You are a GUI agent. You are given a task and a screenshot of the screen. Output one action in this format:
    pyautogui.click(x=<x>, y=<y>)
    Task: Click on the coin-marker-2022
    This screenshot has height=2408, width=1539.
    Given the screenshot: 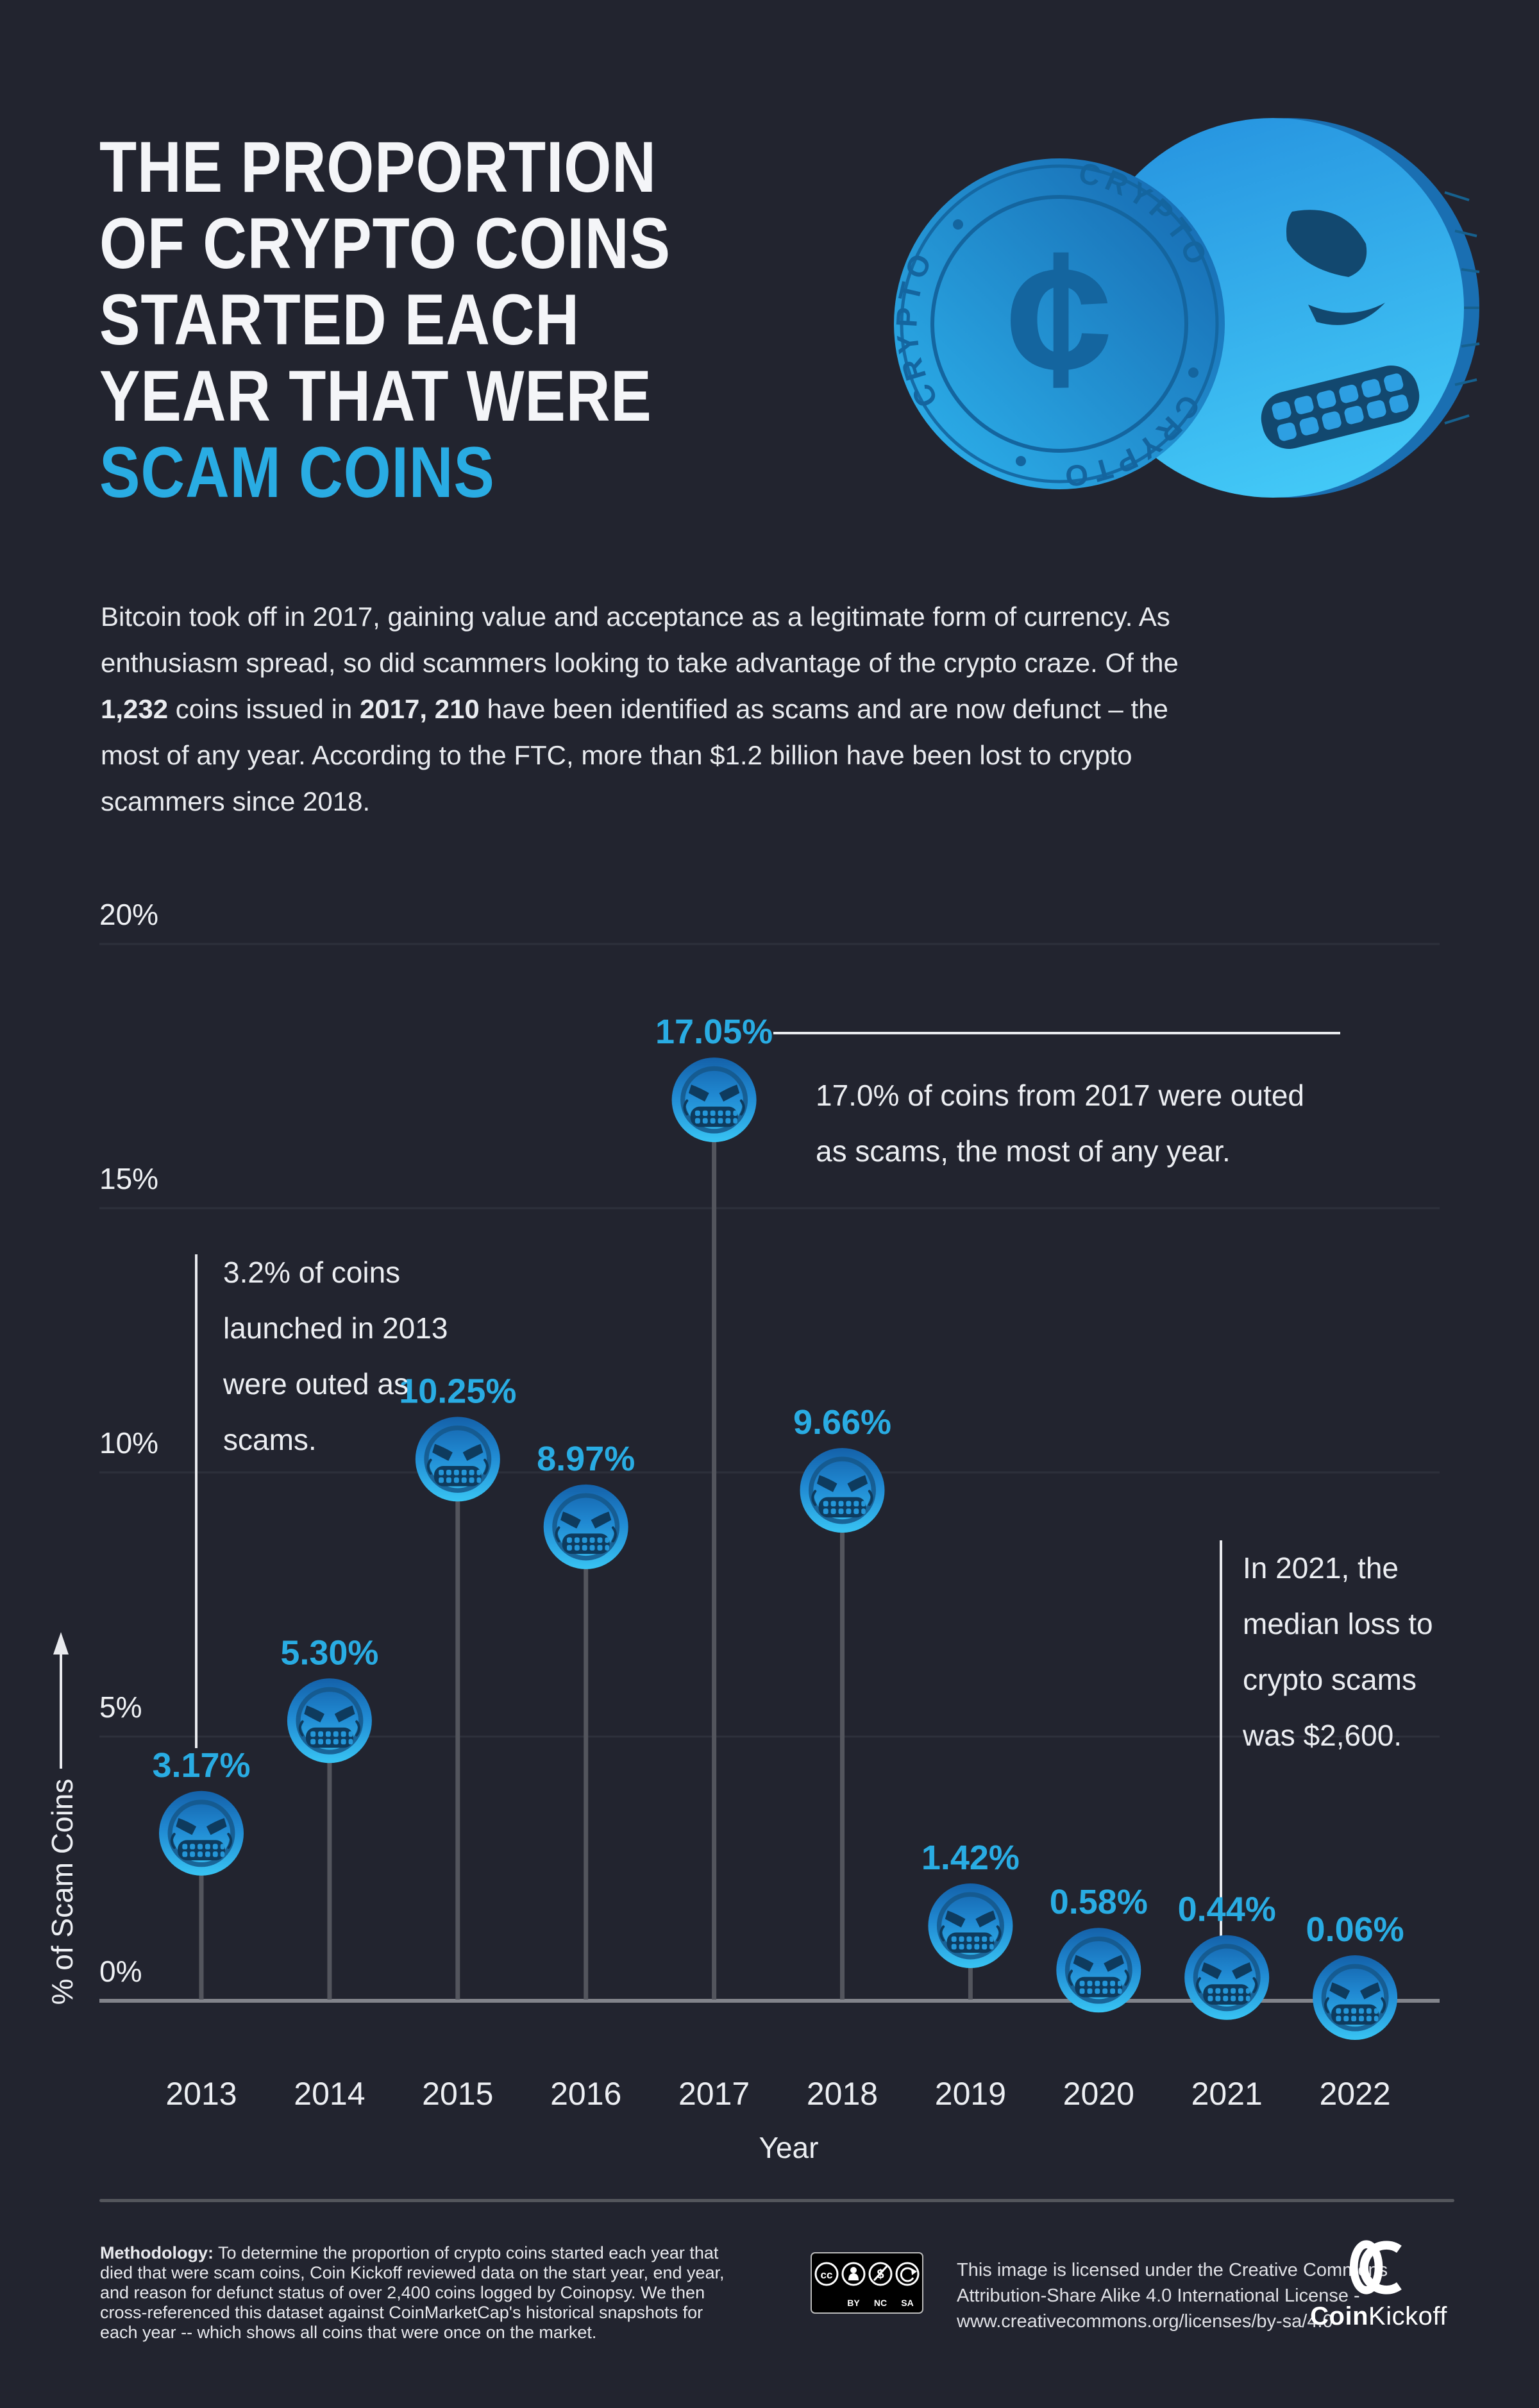 What is the action you would take?
    pyautogui.click(x=1355, y=1997)
    